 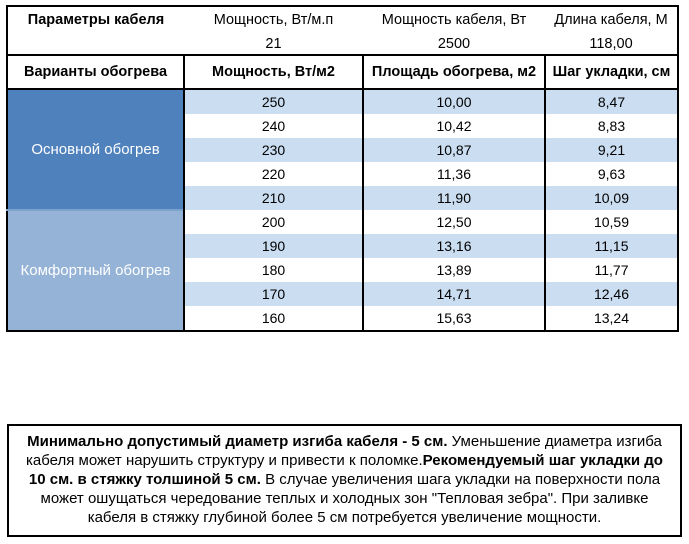 I want to click on table-row: 230 10,87 9,21, so click(x=342, y=150).